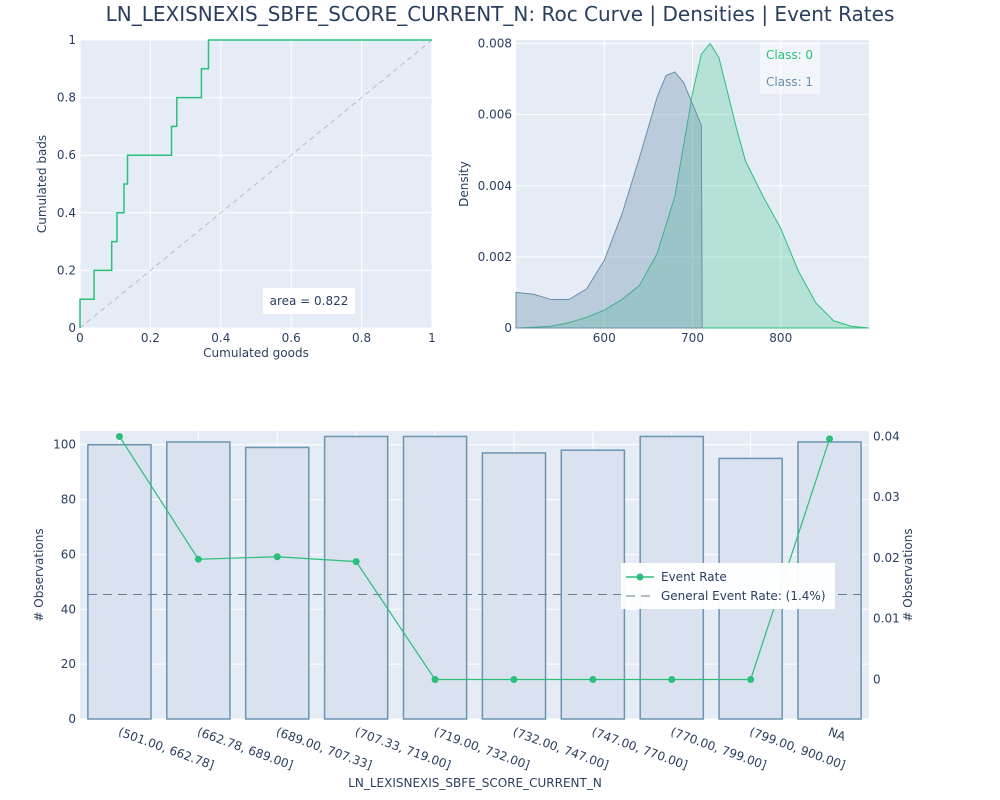  I want to click on event-legend-item: Event Rate, so click(694, 577).